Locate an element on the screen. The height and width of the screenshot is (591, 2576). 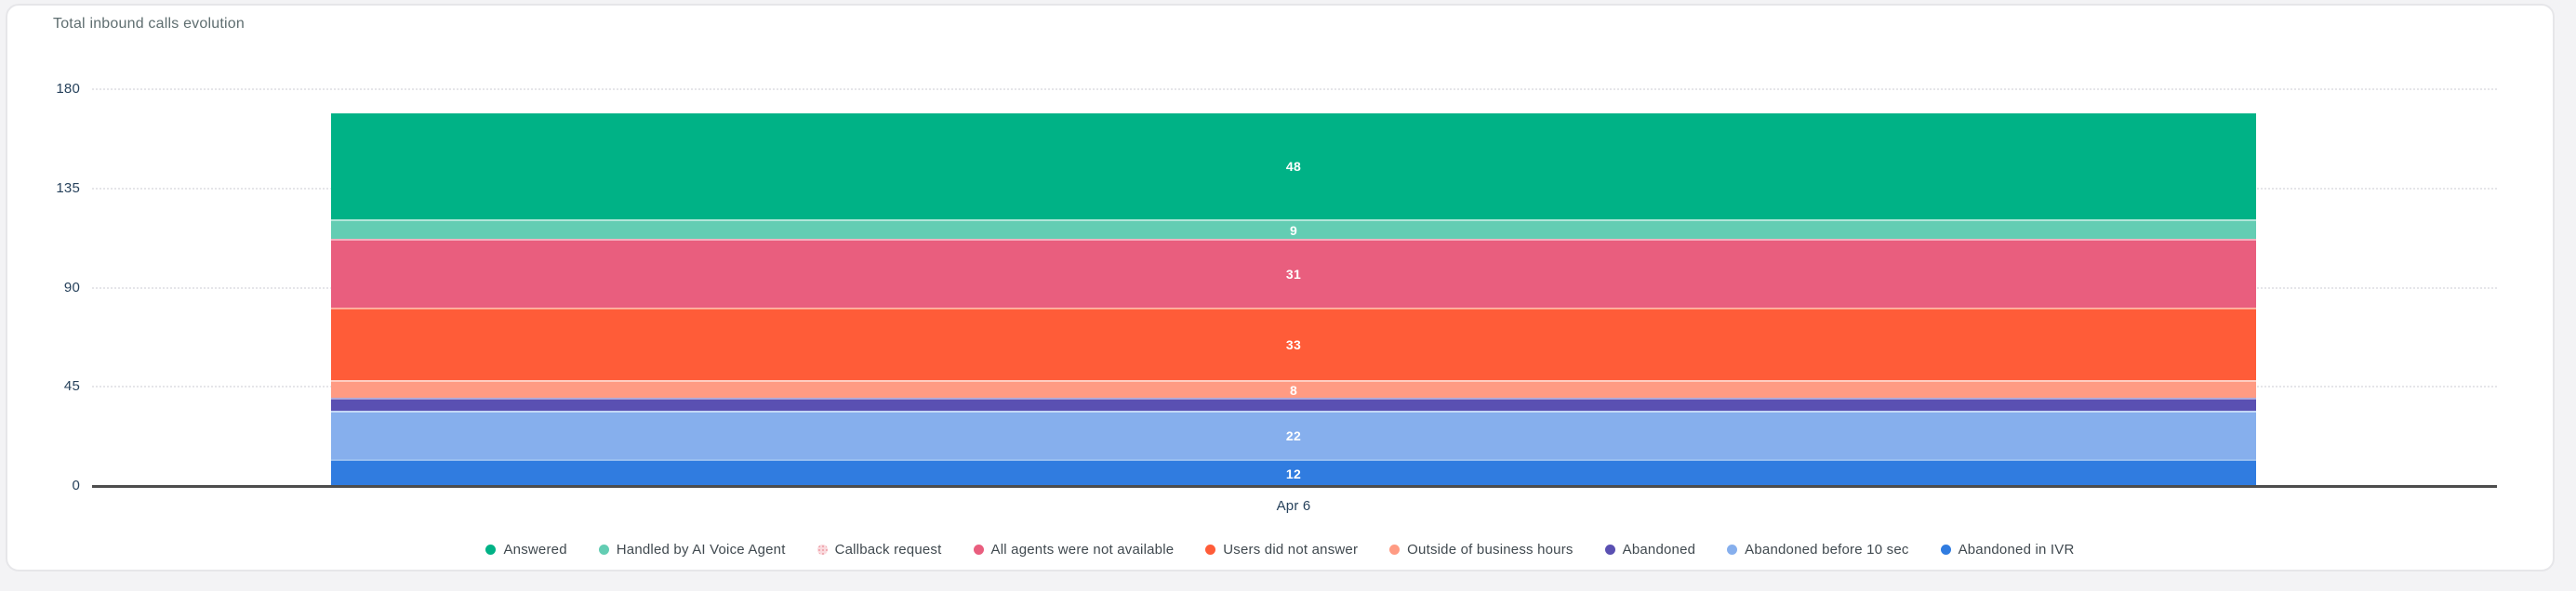
bar-segment-outside-of-business-hours: 8 is located at coordinates (1293, 389).